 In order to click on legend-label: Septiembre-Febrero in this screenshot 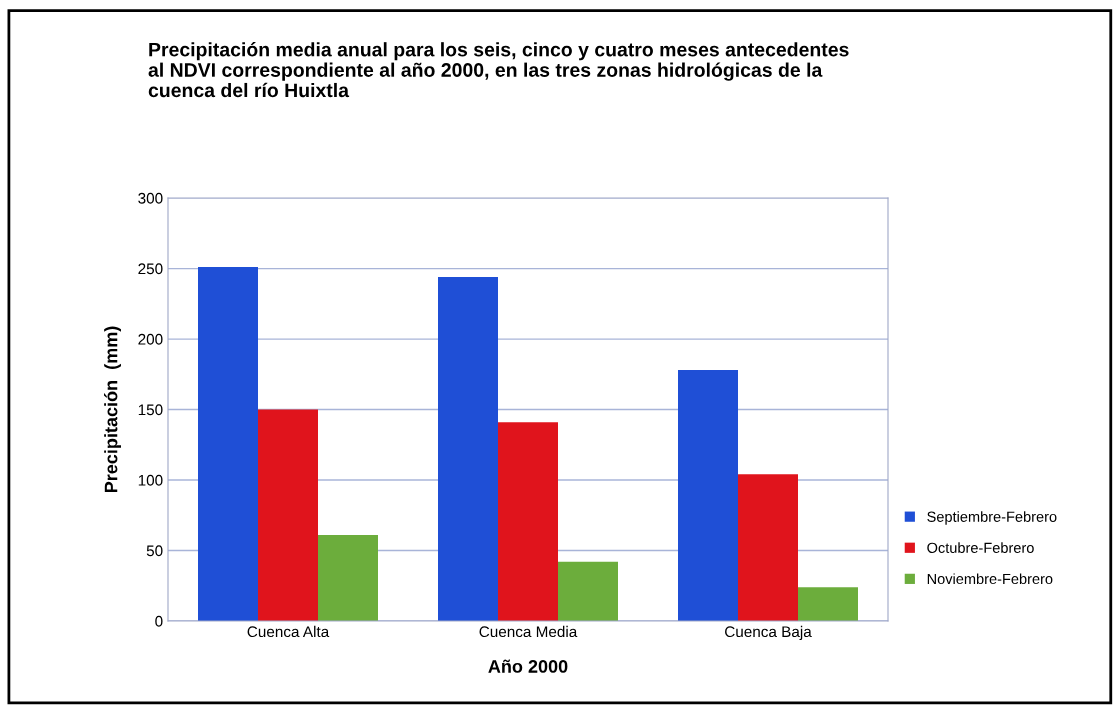, I will do `click(992, 518)`.